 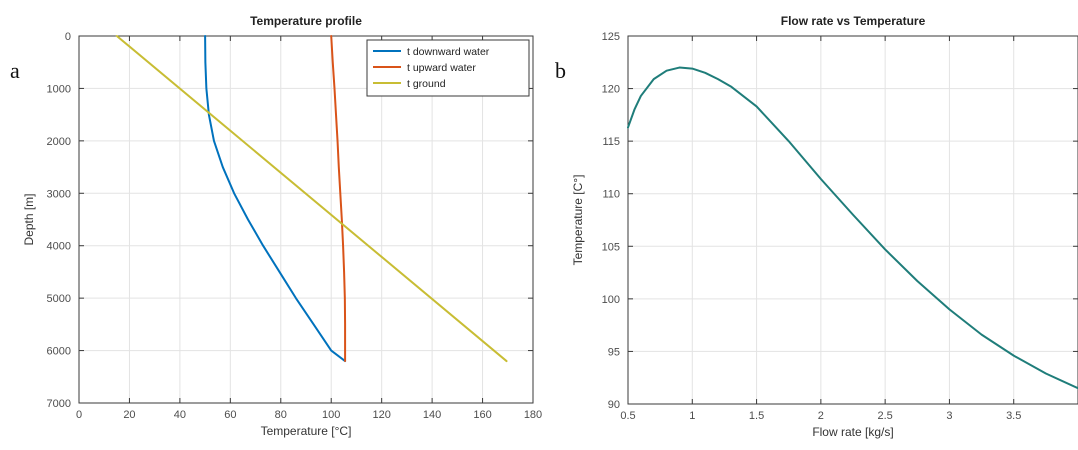 I want to click on y-tick-label: 3000, so click(x=59, y=194).